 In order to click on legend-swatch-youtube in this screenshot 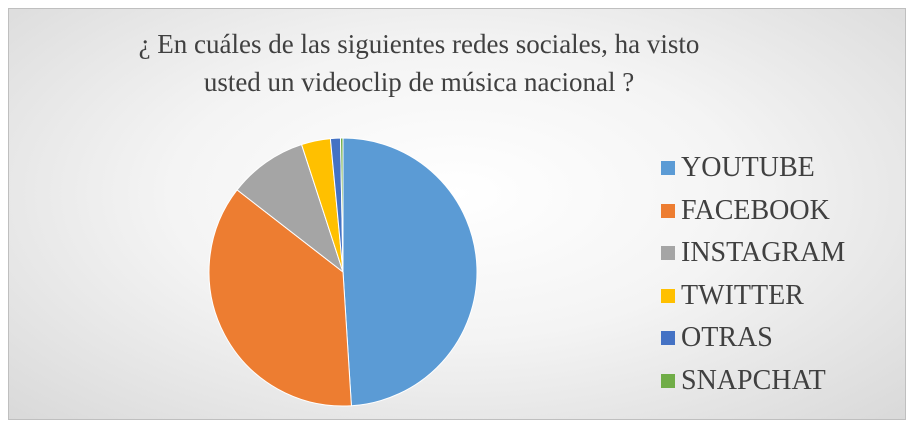, I will do `click(668, 168)`.